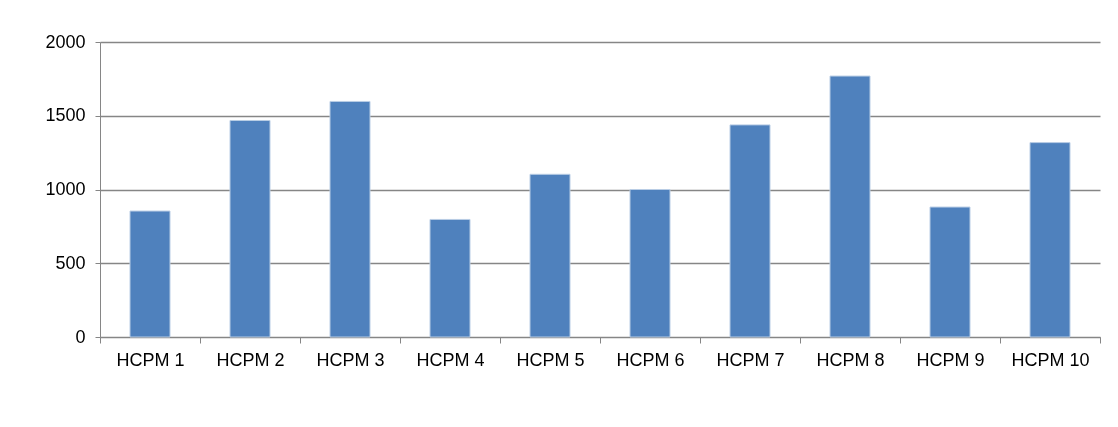 This screenshot has width=1118, height=427. Describe the element at coordinates (650, 359) in the screenshot. I see `x-tick-label: HCPM 6` at that location.